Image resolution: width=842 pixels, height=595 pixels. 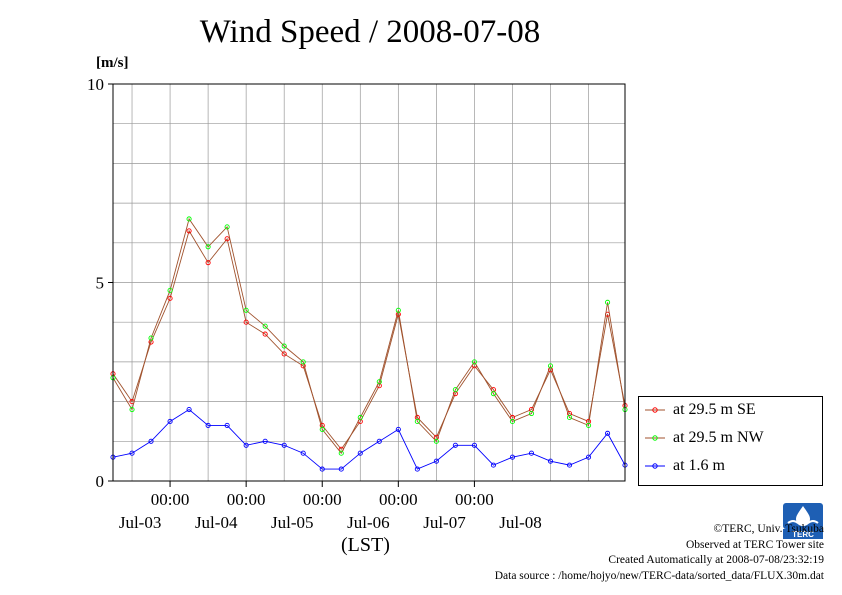 What do you see at coordinates (100, 283) in the screenshot?
I see `y-tick-label: 5` at bounding box center [100, 283].